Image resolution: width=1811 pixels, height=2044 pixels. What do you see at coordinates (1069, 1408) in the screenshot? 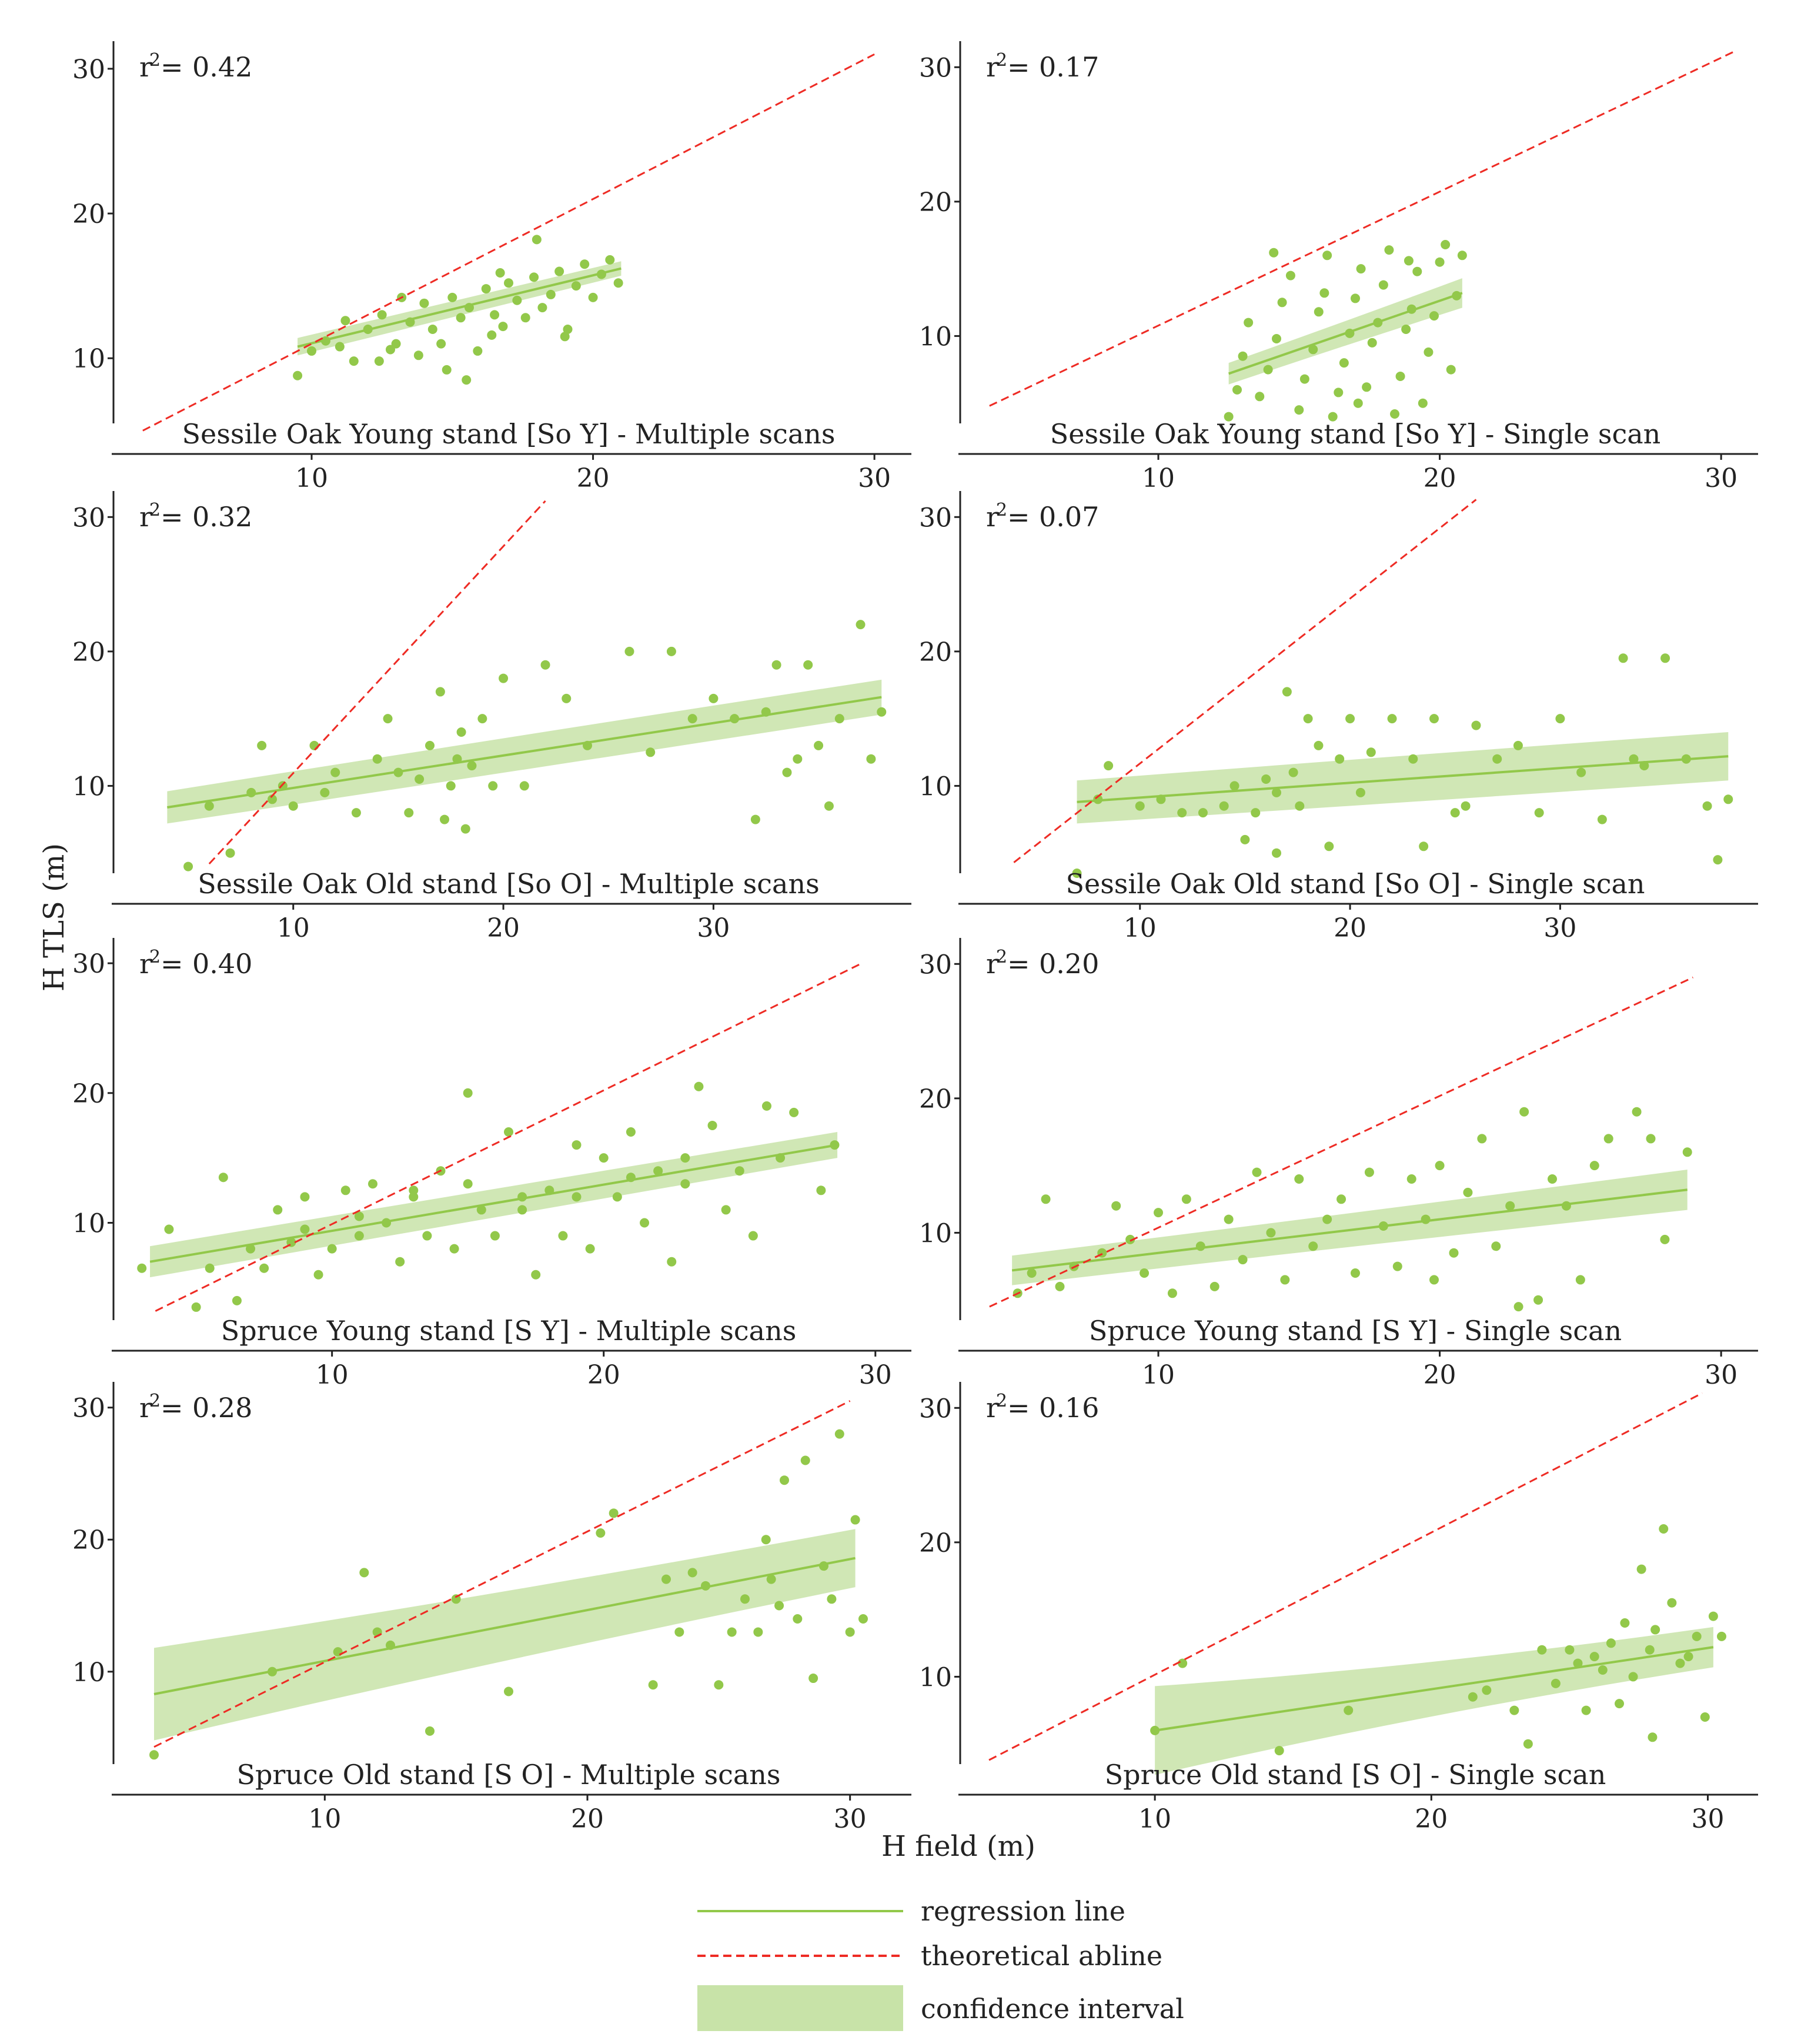
I see `r2-value: 0.16` at bounding box center [1069, 1408].